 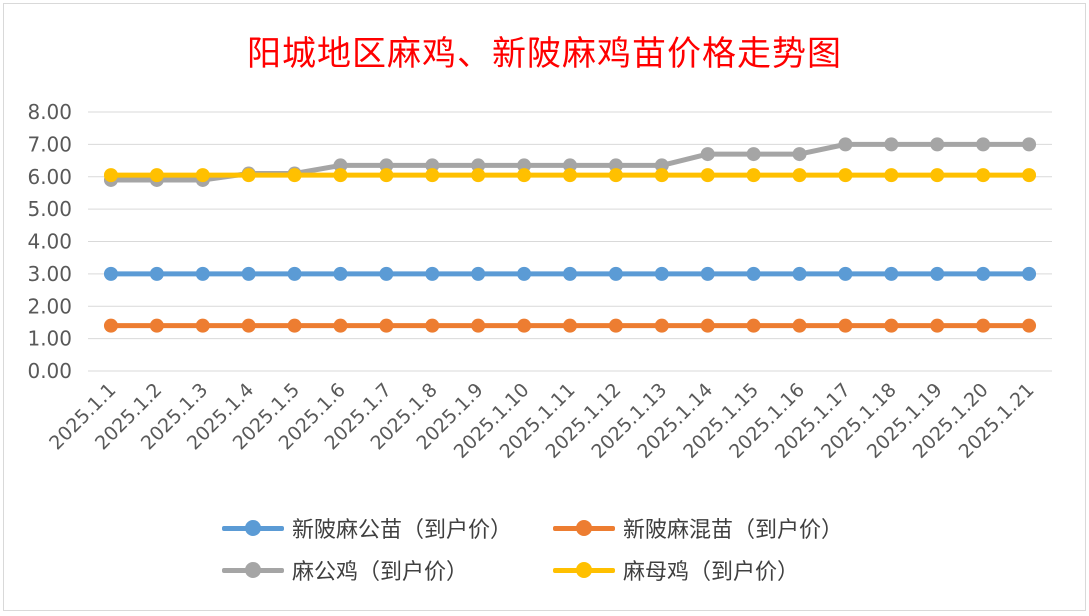 What do you see at coordinates (380, 572) in the screenshot?
I see `legend-label: 麻公鸡（到户价）` at bounding box center [380, 572].